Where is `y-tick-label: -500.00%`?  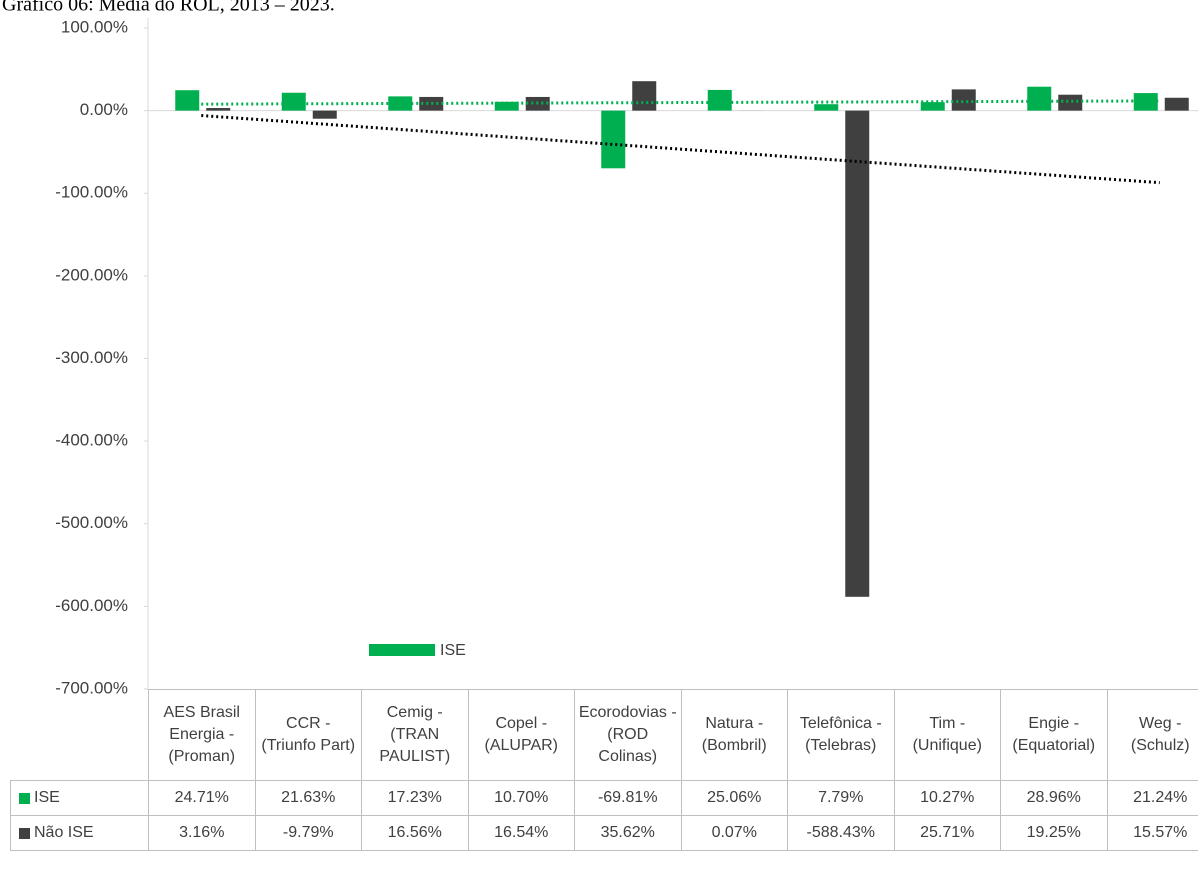 y-tick-label: -500.00% is located at coordinates (91, 522).